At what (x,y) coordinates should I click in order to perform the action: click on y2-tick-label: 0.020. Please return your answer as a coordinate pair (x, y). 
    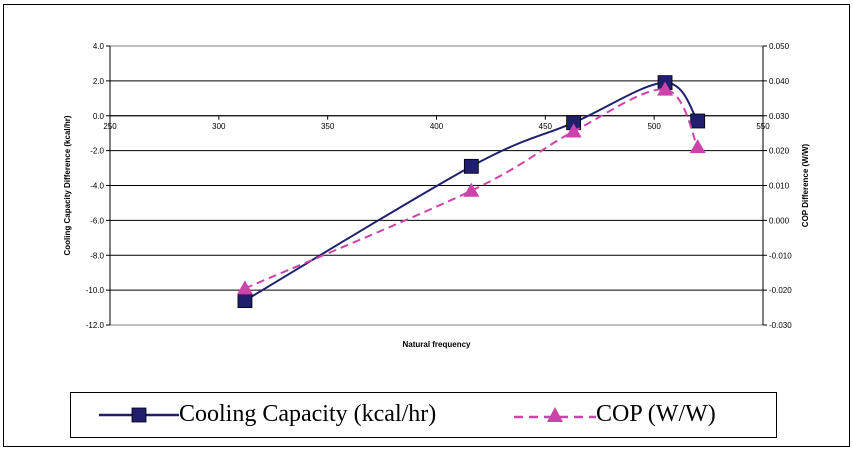
    Looking at the image, I should click on (779, 151).